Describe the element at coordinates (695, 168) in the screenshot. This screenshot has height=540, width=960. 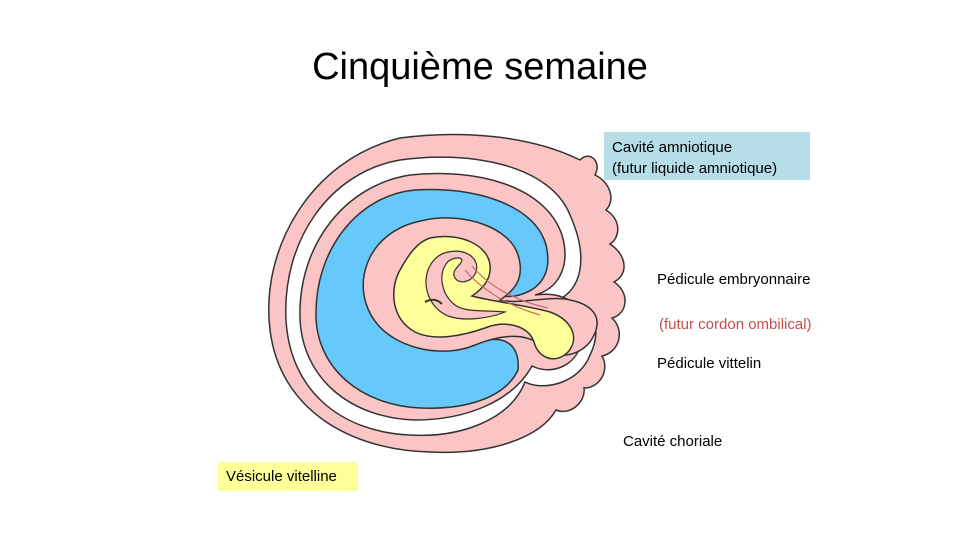
I see `amniotic-cavity-label-line2: (futur liquide amniotique)` at that location.